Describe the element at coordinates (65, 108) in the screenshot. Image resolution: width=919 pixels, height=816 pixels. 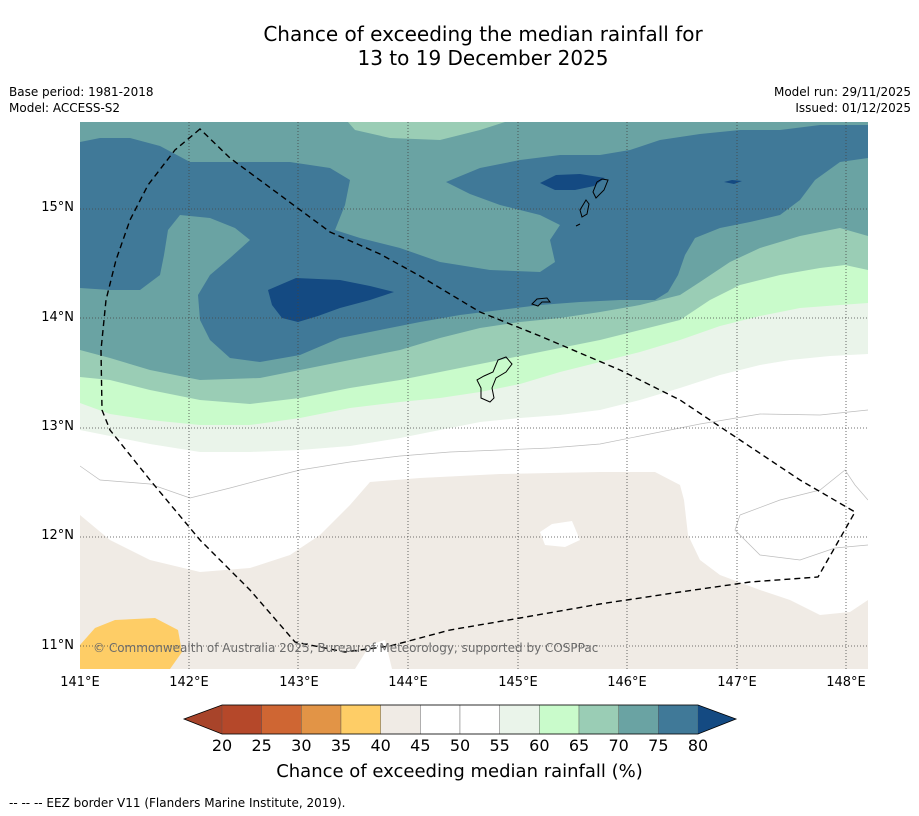
I see `model-name: Model: ACCESS-S2` at that location.